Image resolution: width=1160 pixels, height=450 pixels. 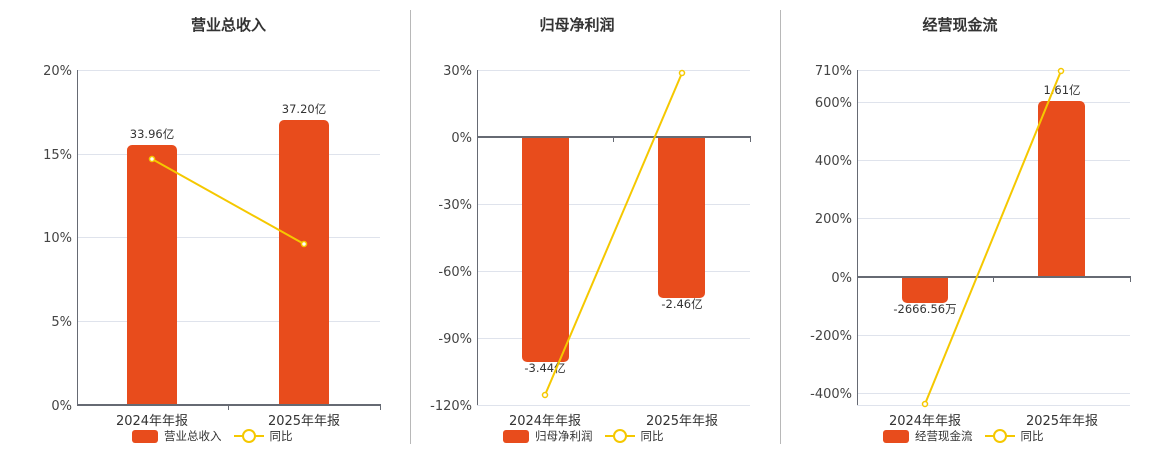 What do you see at coordinates (833, 161) in the screenshot?
I see `y-tick-label: 400%` at bounding box center [833, 161].